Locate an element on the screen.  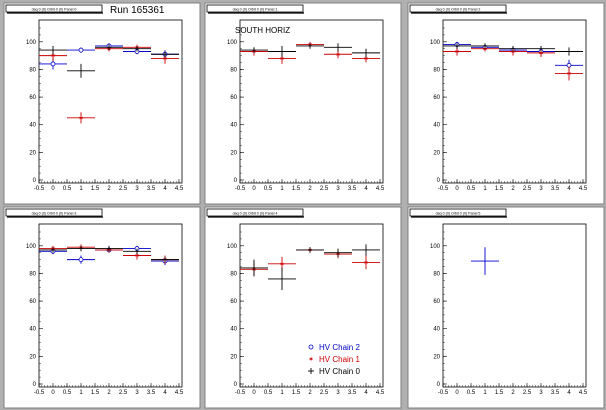
legend-label: HV Chain 0 is located at coordinates (339, 371).